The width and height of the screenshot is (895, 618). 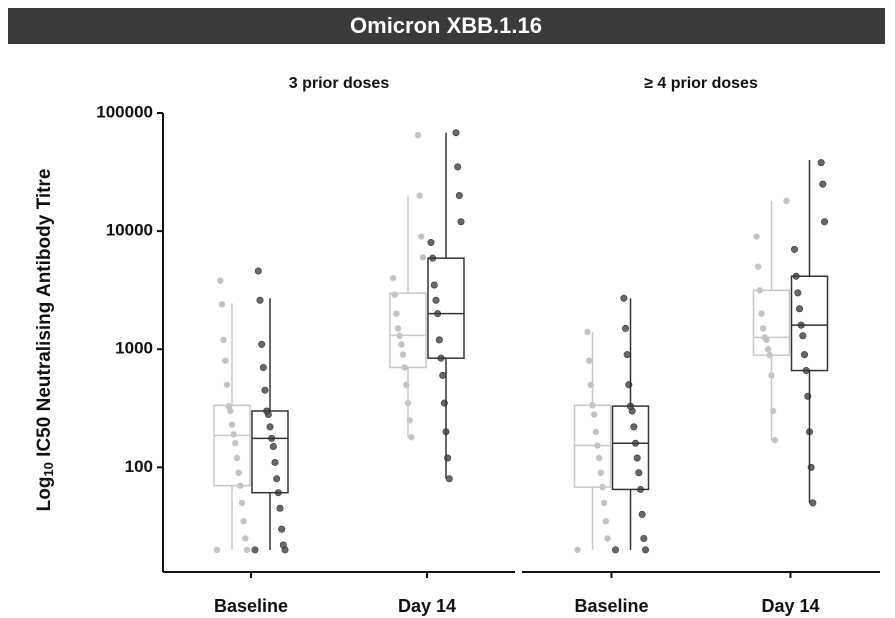 What do you see at coordinates (129, 230) in the screenshot?
I see `y-tick-label: 10000` at bounding box center [129, 230].